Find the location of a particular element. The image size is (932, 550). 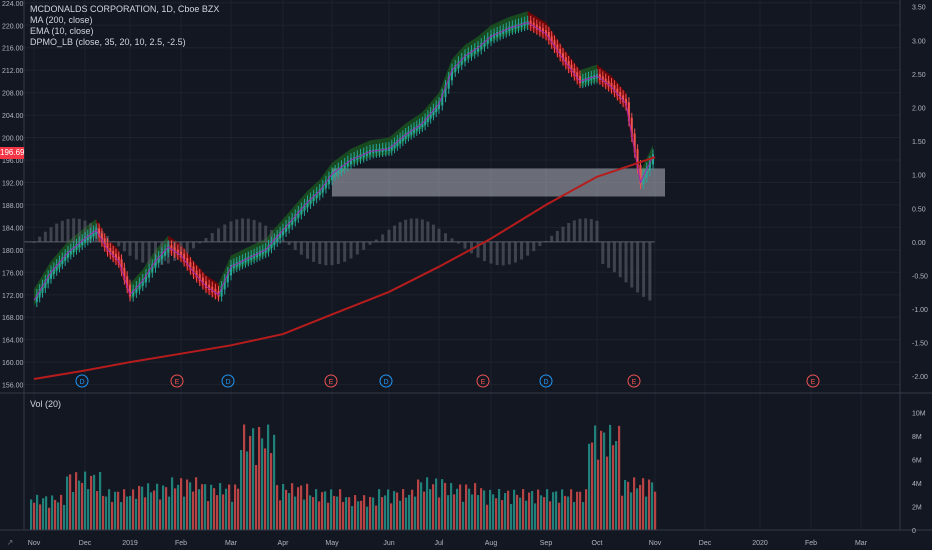

zoom-icon: ↗ is located at coordinates (10, 542).